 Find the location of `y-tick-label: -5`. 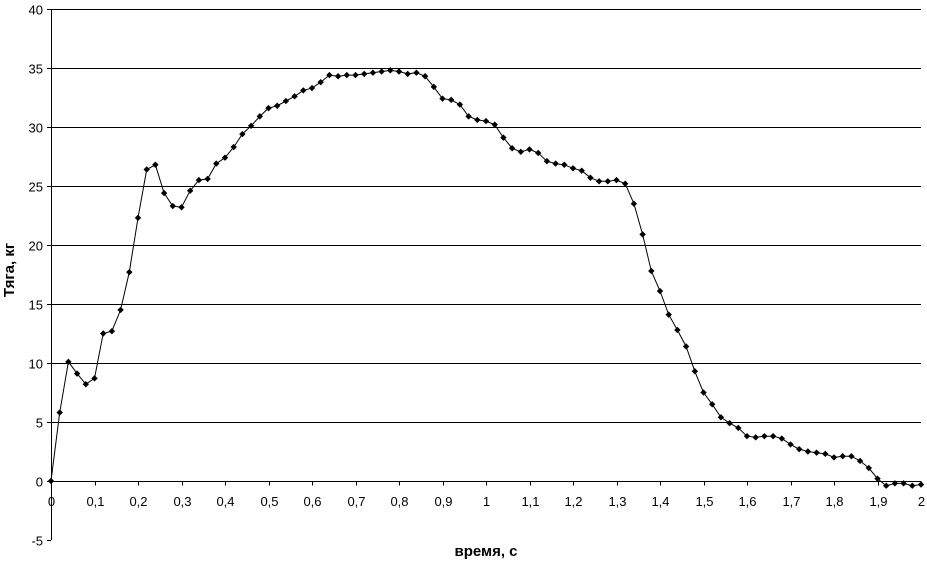

y-tick-label: -5 is located at coordinates (37, 541).